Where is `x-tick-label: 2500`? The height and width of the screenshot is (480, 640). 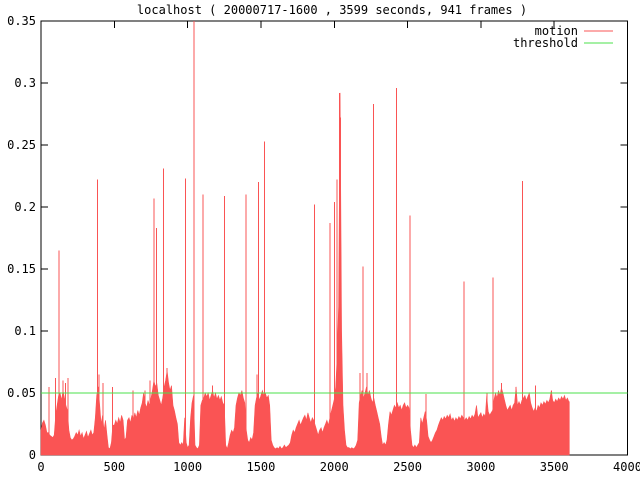 x-tick-label: 2500 is located at coordinates (407, 467).